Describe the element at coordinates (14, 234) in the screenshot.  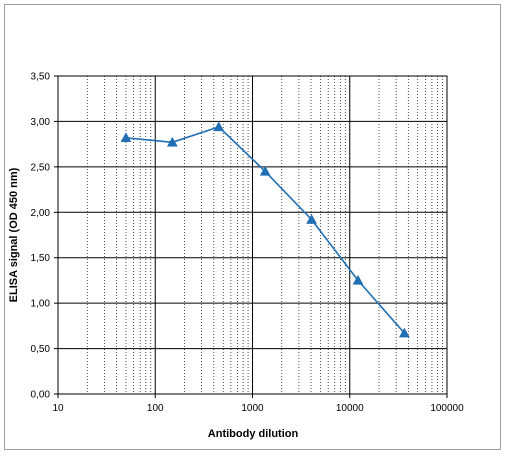
I see `y-axis-title: ELISA signal (OD 450 nm)` at that location.